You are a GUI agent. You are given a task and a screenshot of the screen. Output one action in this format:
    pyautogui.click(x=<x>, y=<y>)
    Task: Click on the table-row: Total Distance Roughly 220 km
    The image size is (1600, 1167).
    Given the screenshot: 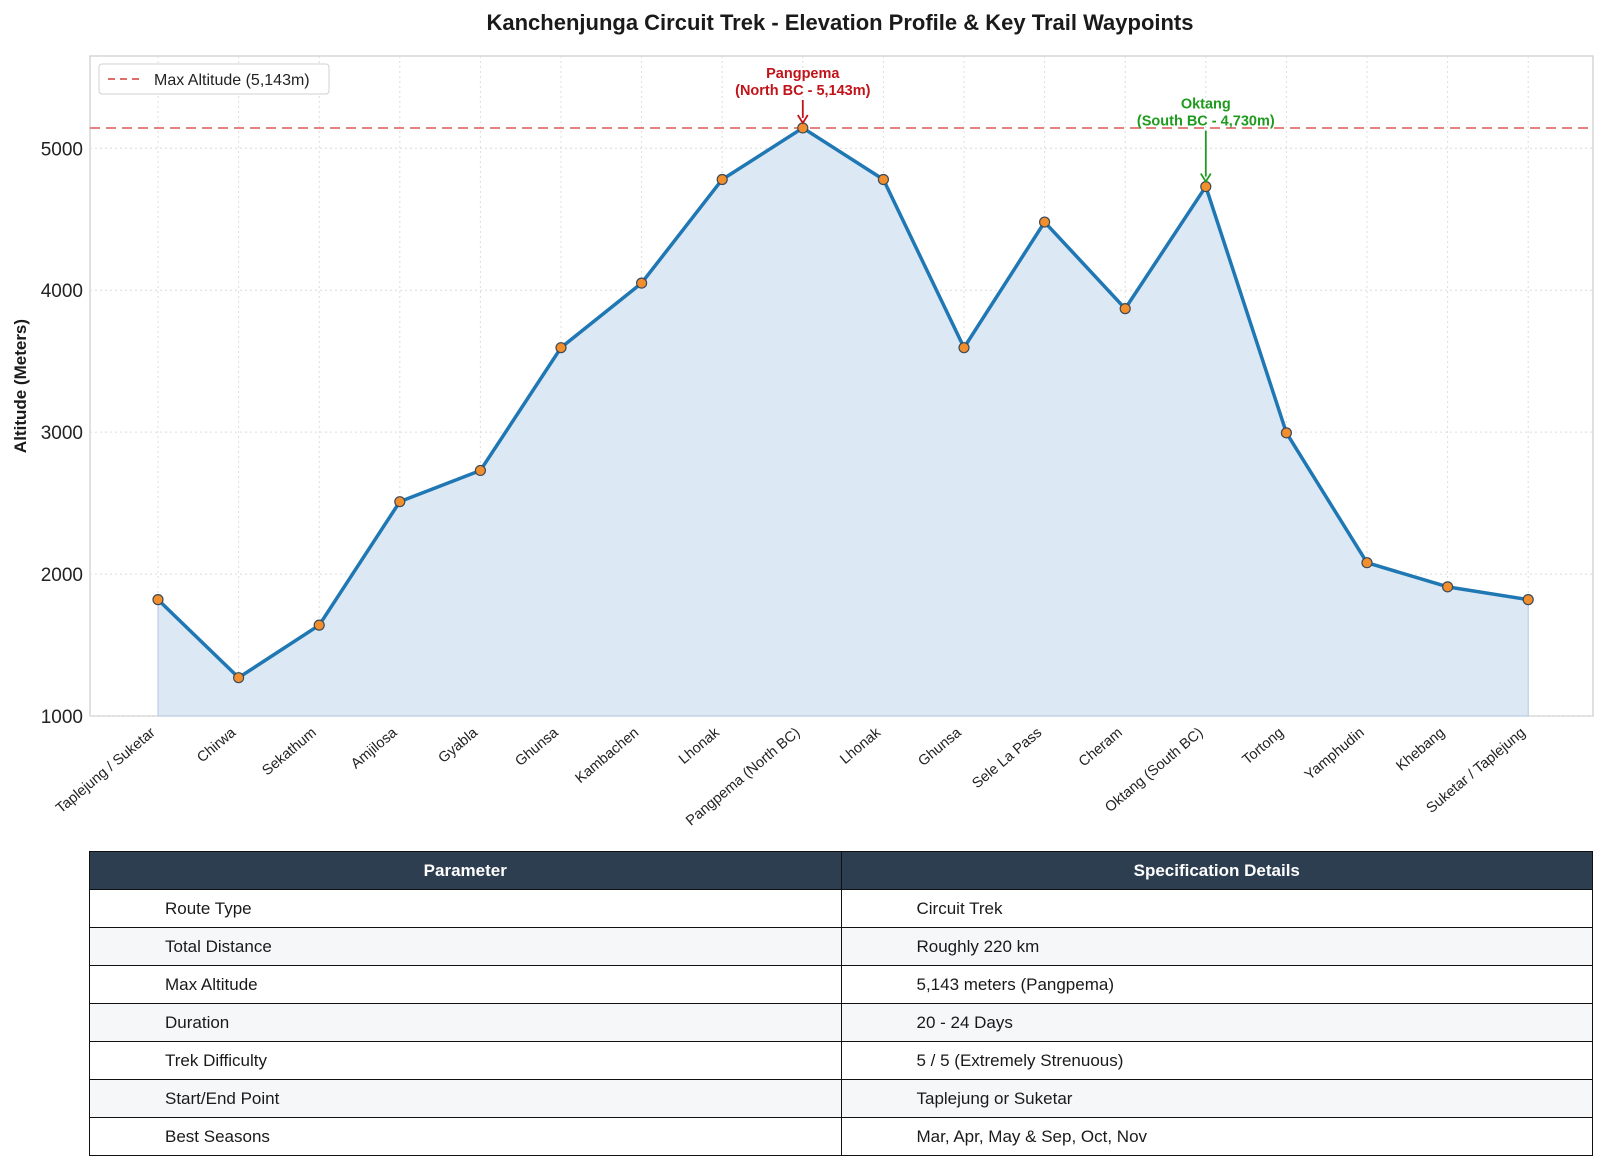 What is the action you would take?
    pyautogui.click(x=841, y=946)
    